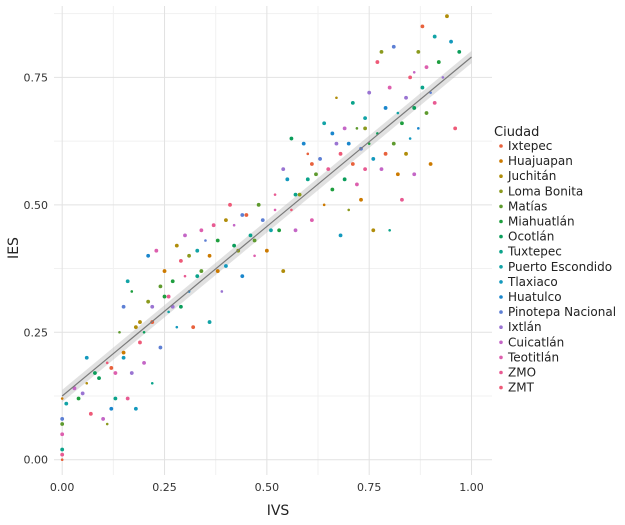 The height and width of the screenshot is (525, 625). What do you see at coordinates (516, 132) in the screenshot?
I see `legend-title: Ciudad` at bounding box center [516, 132].